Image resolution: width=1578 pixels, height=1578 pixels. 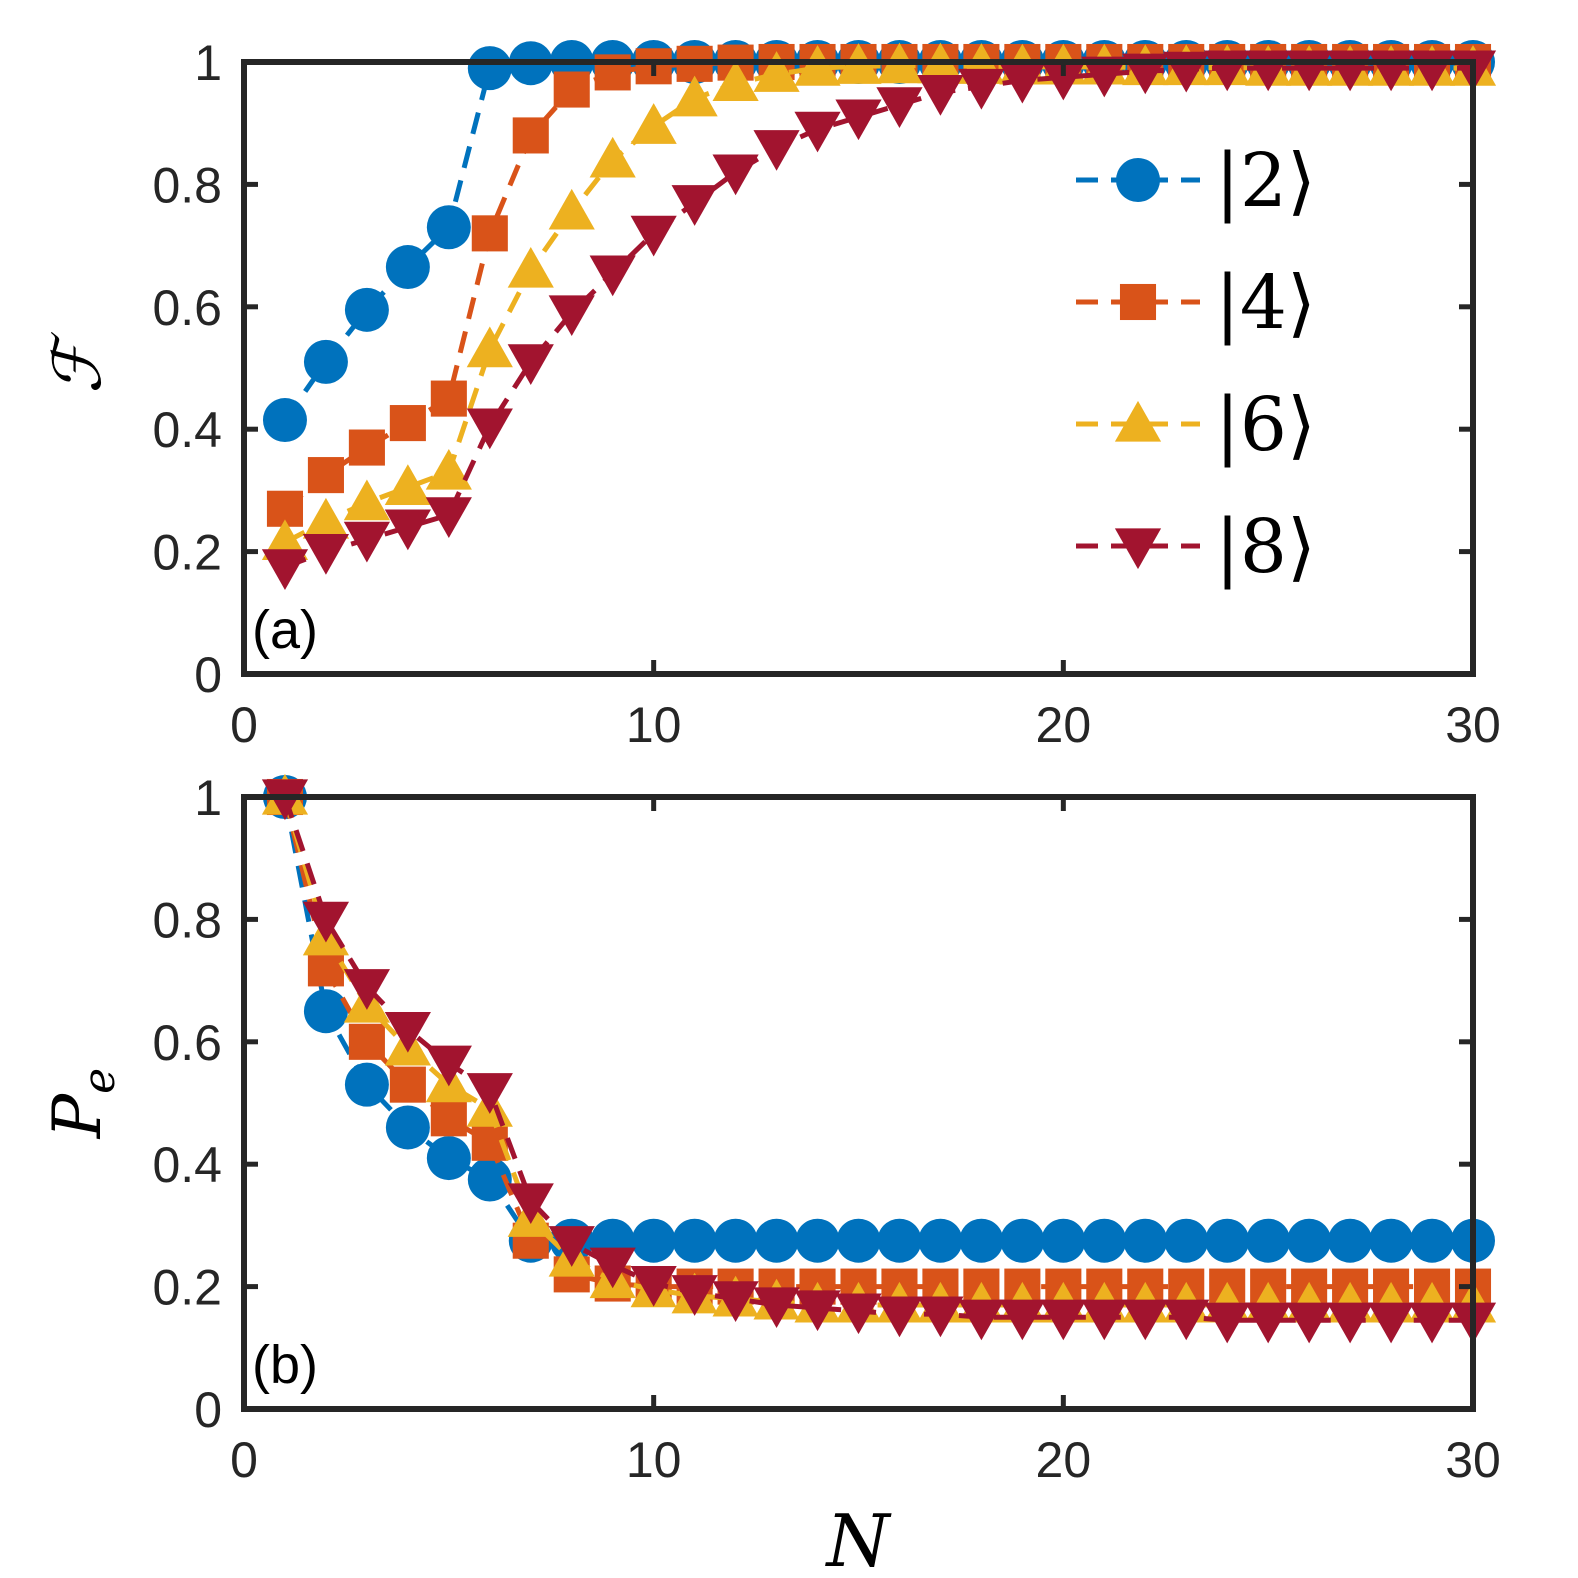 I want to click on panel-b-ylabel-subscript: e, so click(x=99, y=1081).